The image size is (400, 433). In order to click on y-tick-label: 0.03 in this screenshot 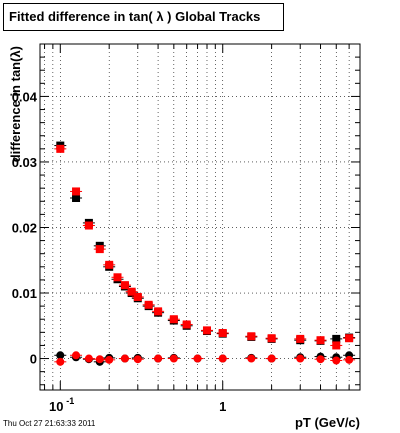, I will do `click(24, 162)`.